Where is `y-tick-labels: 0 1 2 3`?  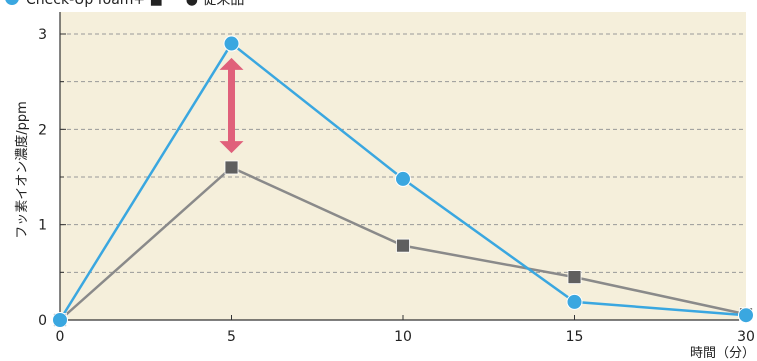 y-tick-labels: 0 1 2 3 is located at coordinates (42, 178).